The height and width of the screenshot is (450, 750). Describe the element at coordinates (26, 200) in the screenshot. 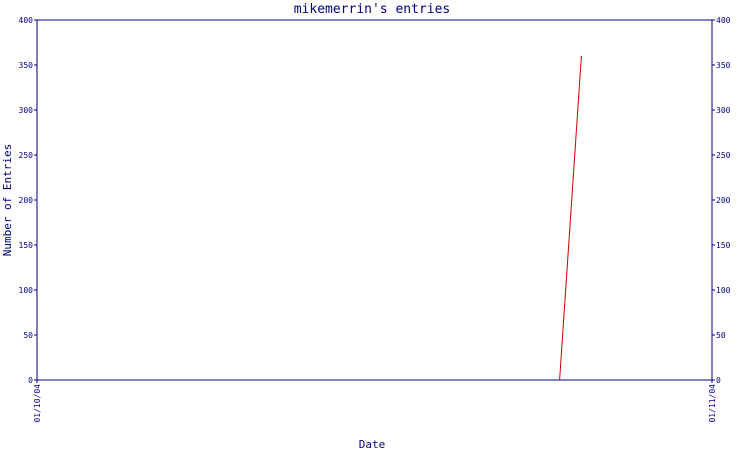

I see `y-tick-label-left: 200` at that location.